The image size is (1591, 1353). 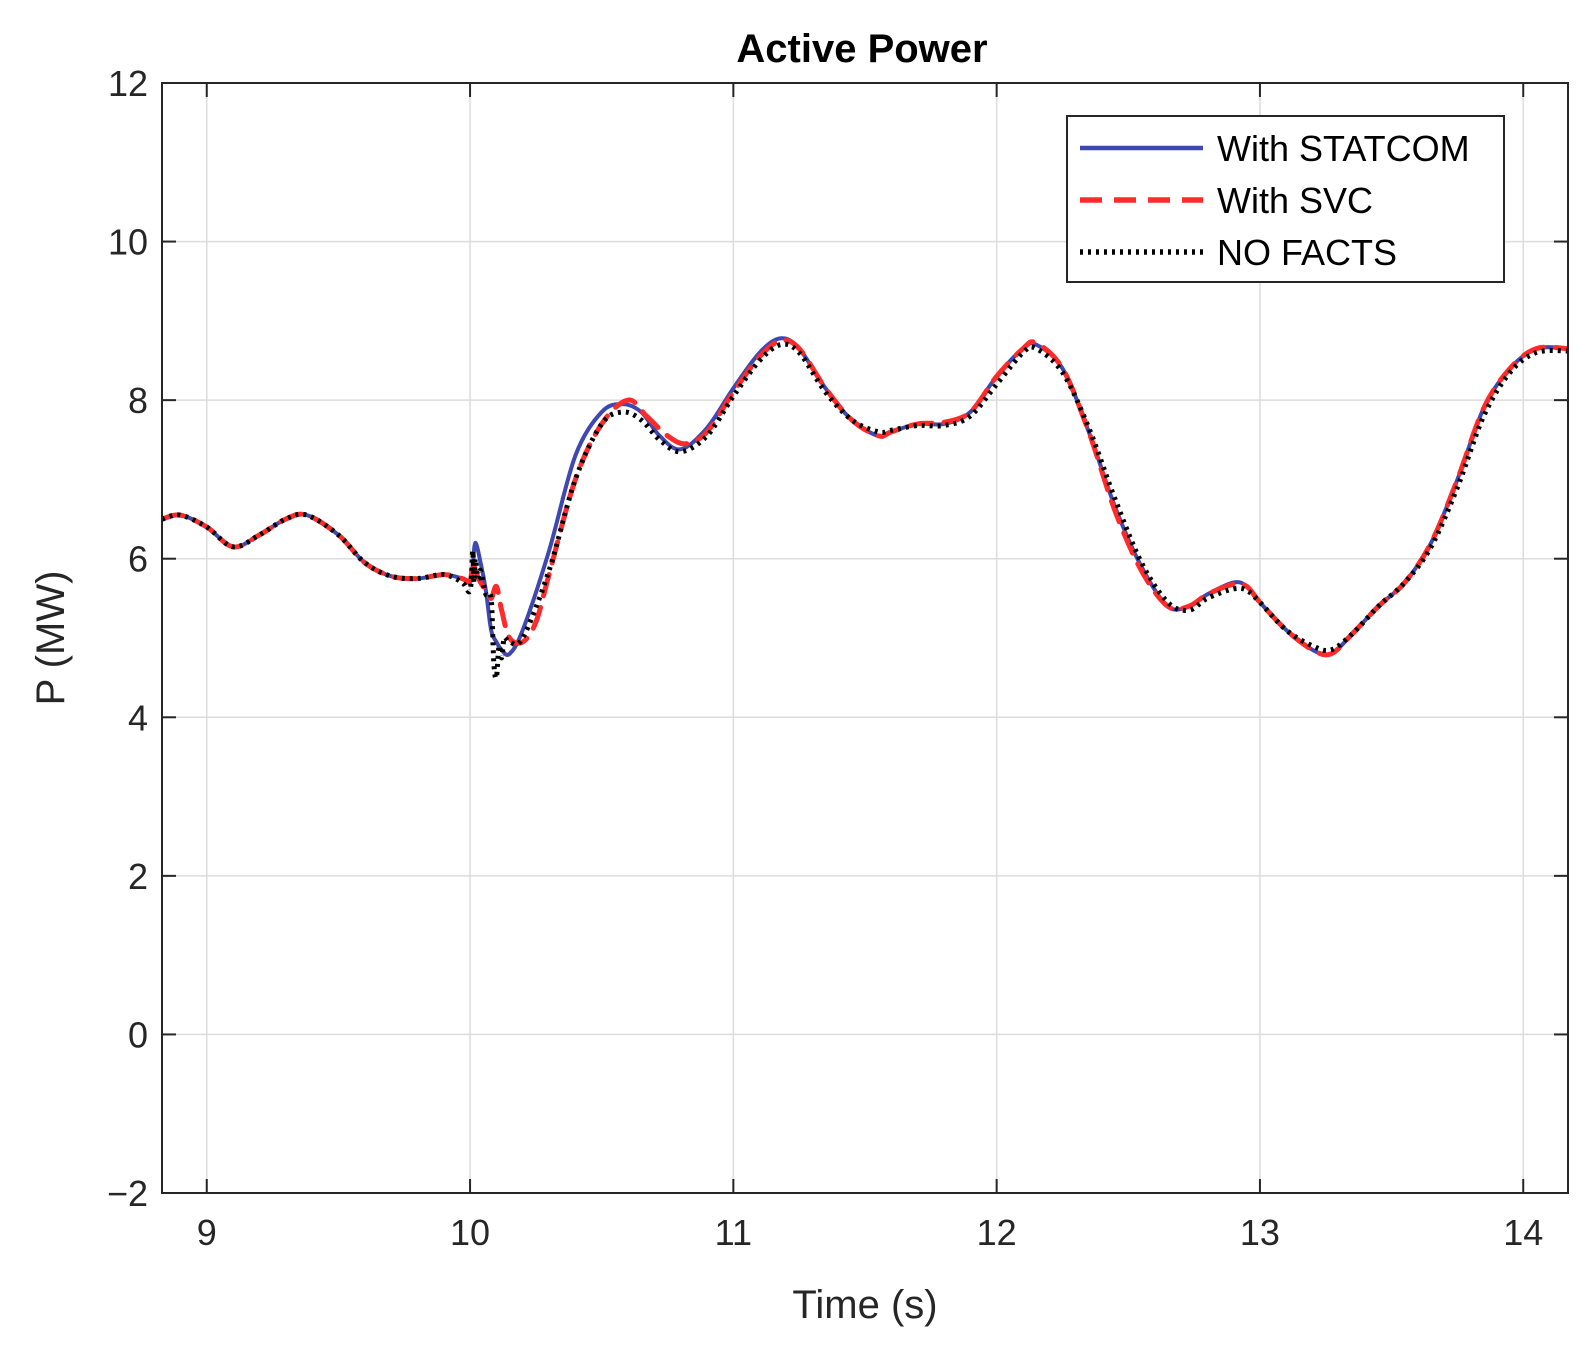 What do you see at coordinates (1307, 252) in the screenshot?
I see `legend-label: NO FACTS` at bounding box center [1307, 252].